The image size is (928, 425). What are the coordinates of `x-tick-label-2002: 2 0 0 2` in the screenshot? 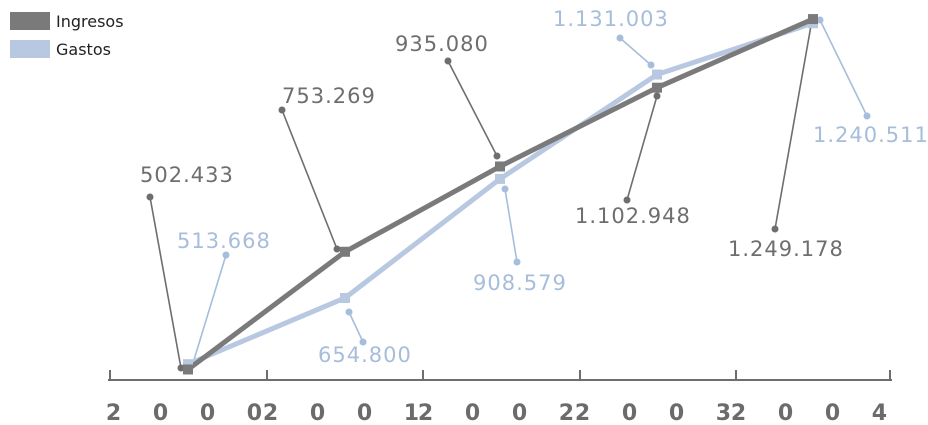 It's located at (502, 413).